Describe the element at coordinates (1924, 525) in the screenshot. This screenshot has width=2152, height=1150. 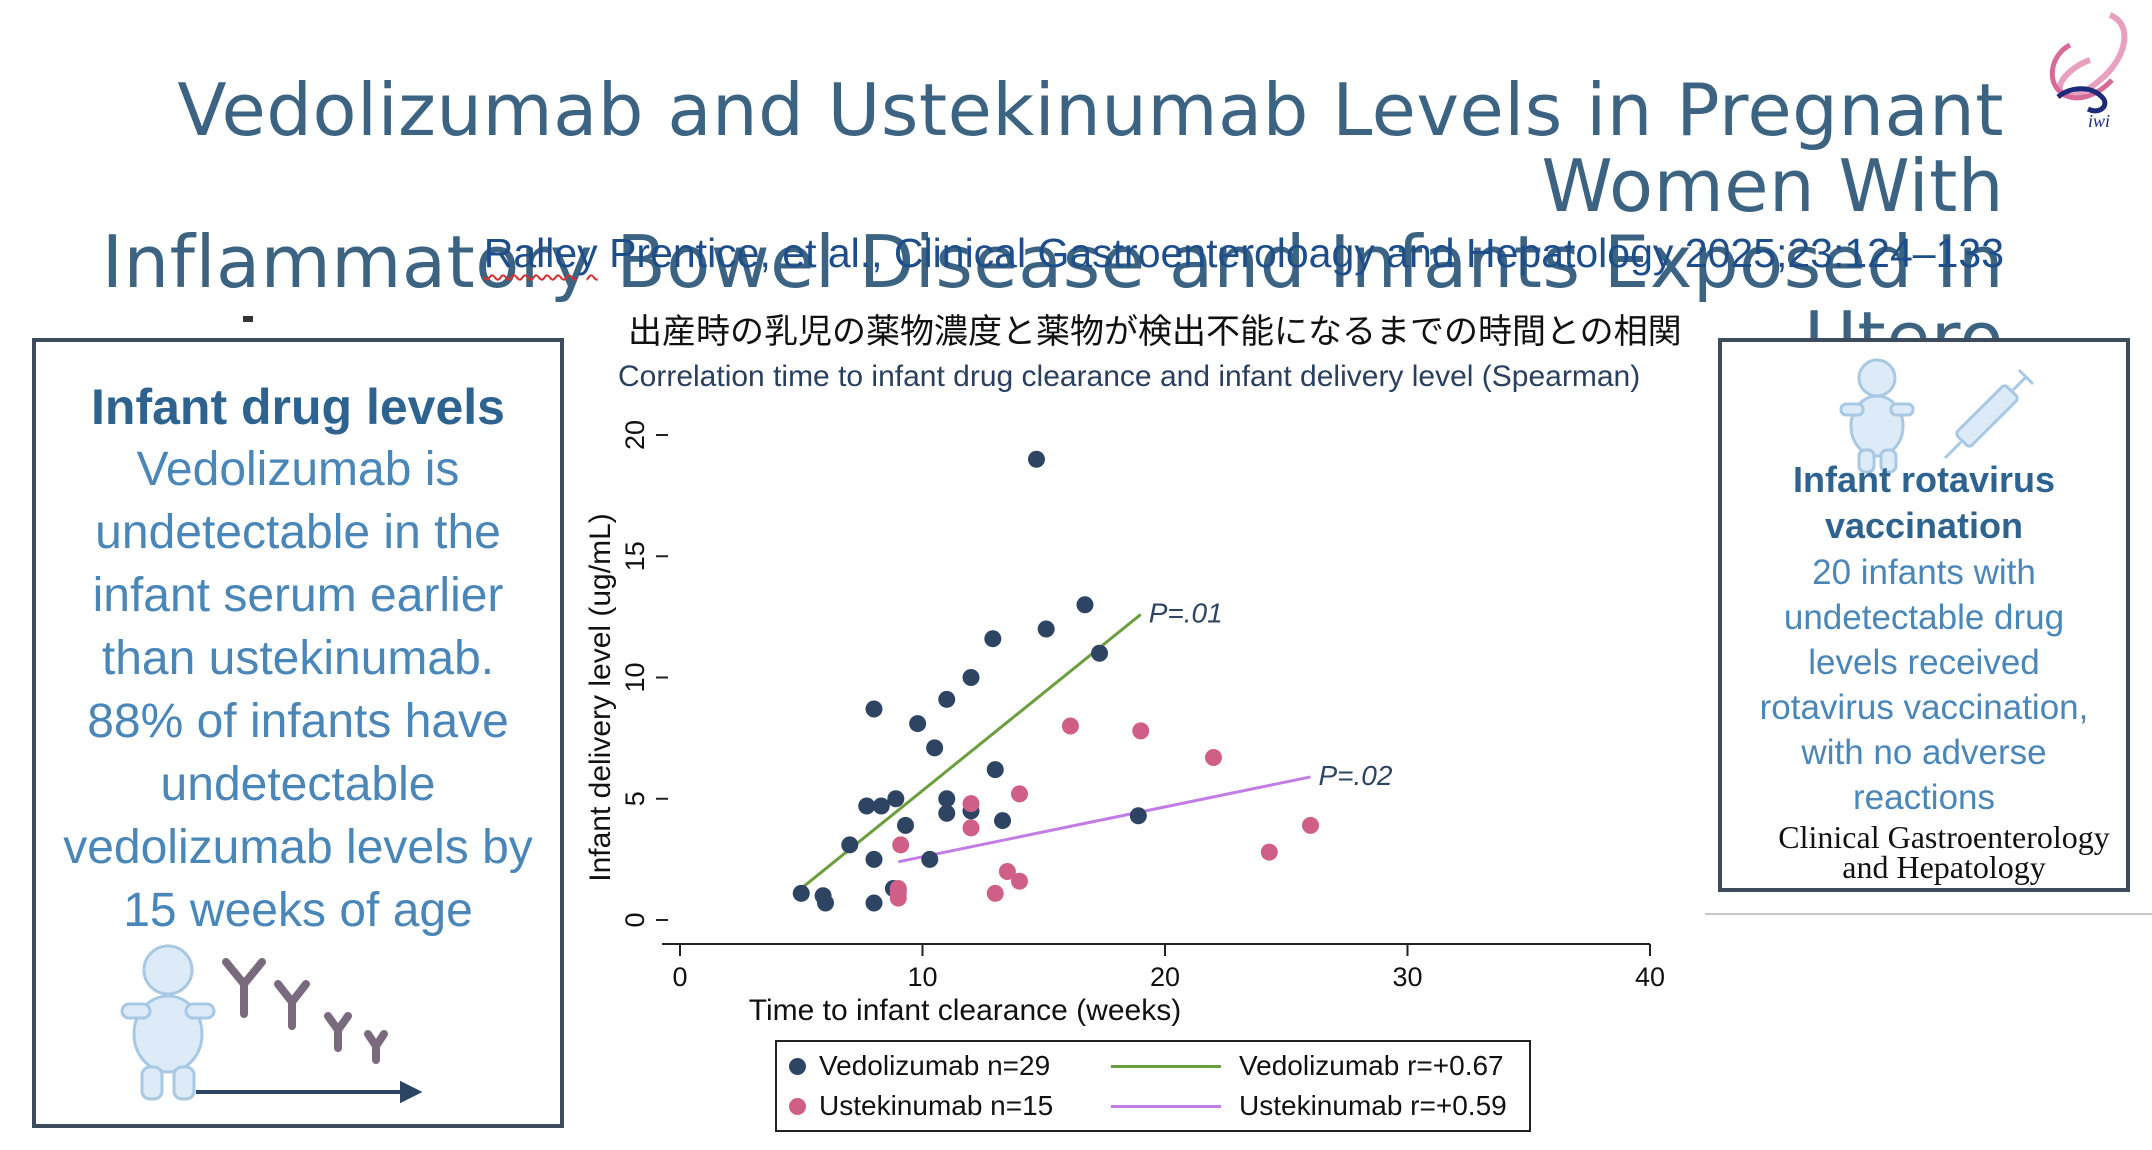
I see `right-heading-line: vaccination` at that location.